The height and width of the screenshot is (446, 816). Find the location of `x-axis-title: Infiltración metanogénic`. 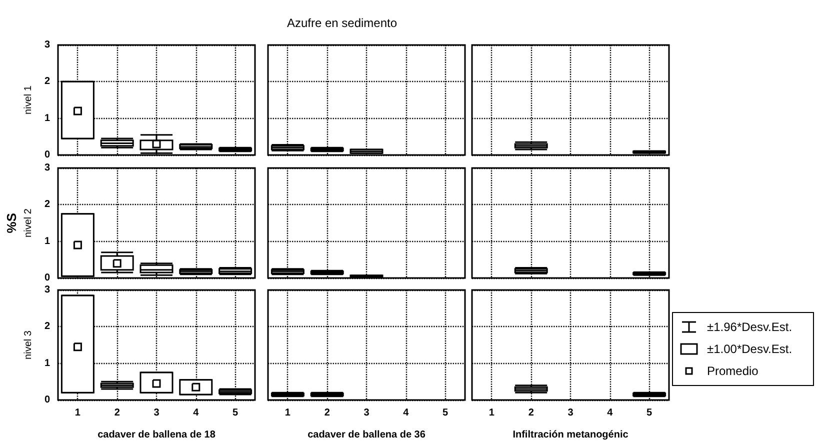

x-axis-title: Infiltración metanogénic is located at coordinates (570, 435).